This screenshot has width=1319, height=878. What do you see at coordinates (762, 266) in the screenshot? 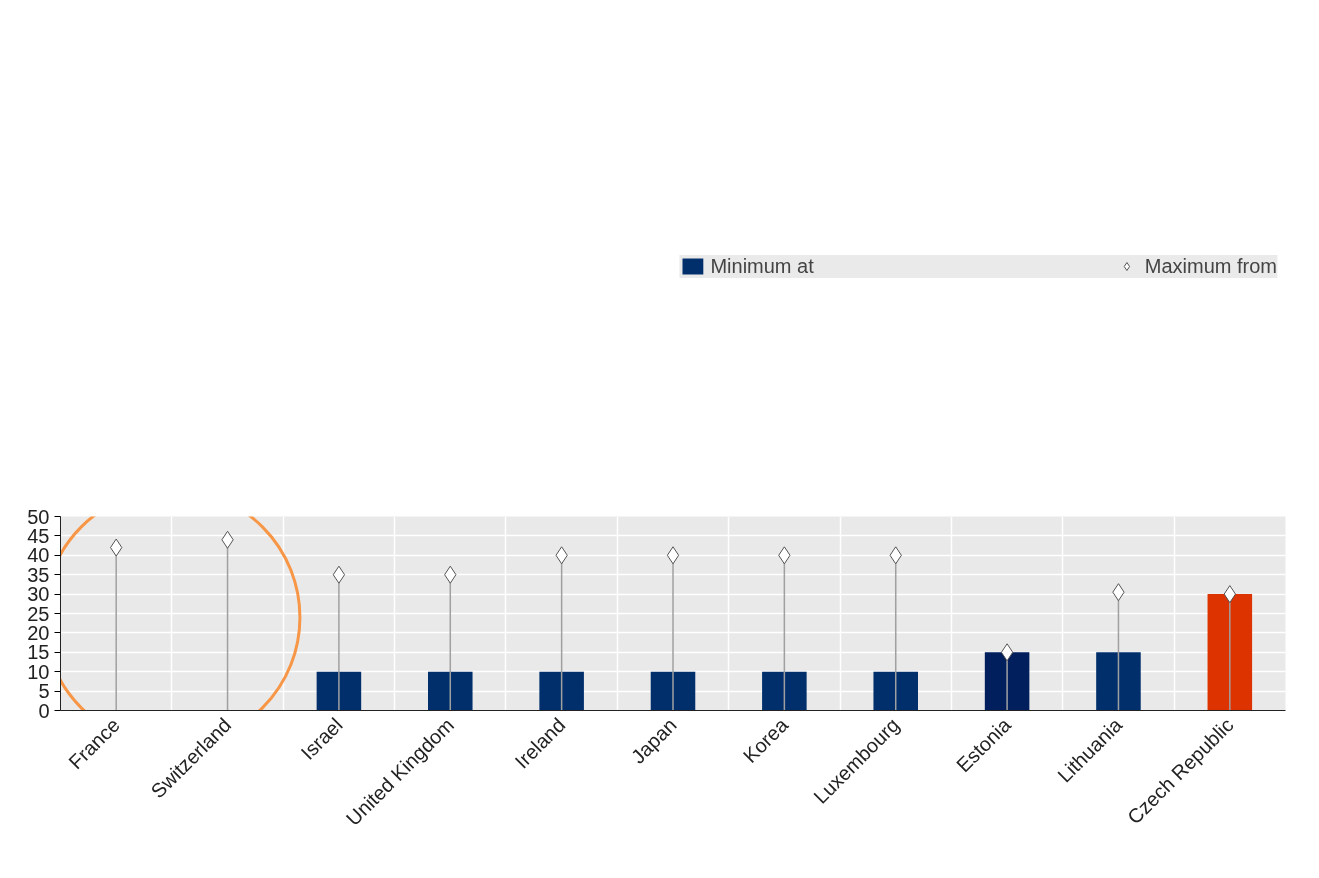
I see `legend-label: Minimum at` at bounding box center [762, 266].